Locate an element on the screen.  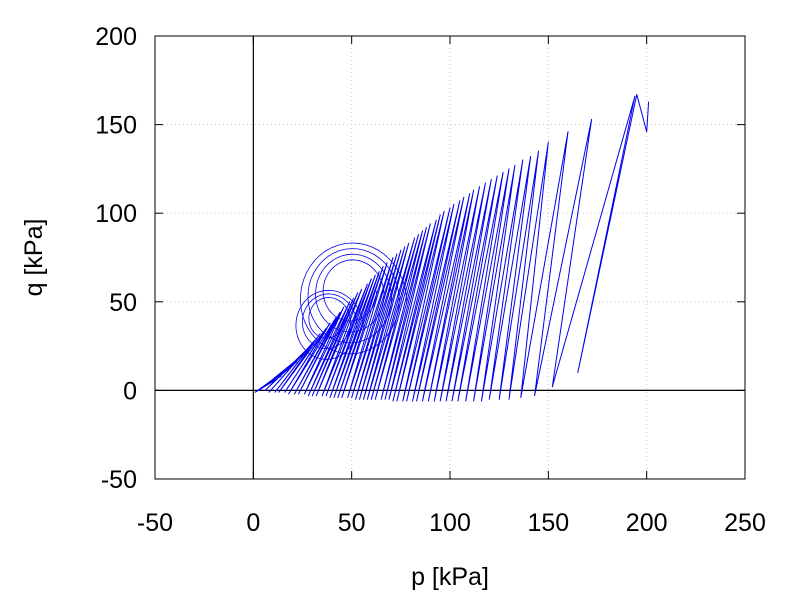
x-tick-label: 150 is located at coordinates (548, 523).